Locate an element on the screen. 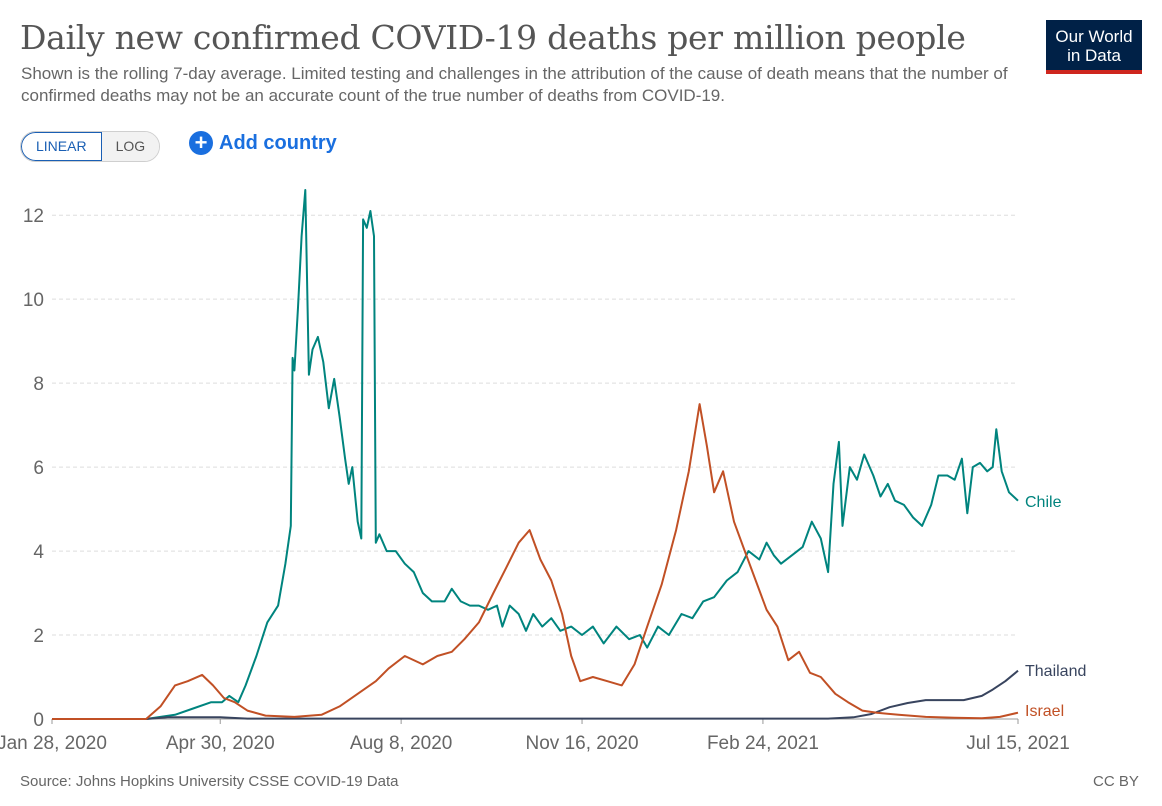 The height and width of the screenshot is (806, 1162). logo-line-1: Our World is located at coordinates (1094, 36).